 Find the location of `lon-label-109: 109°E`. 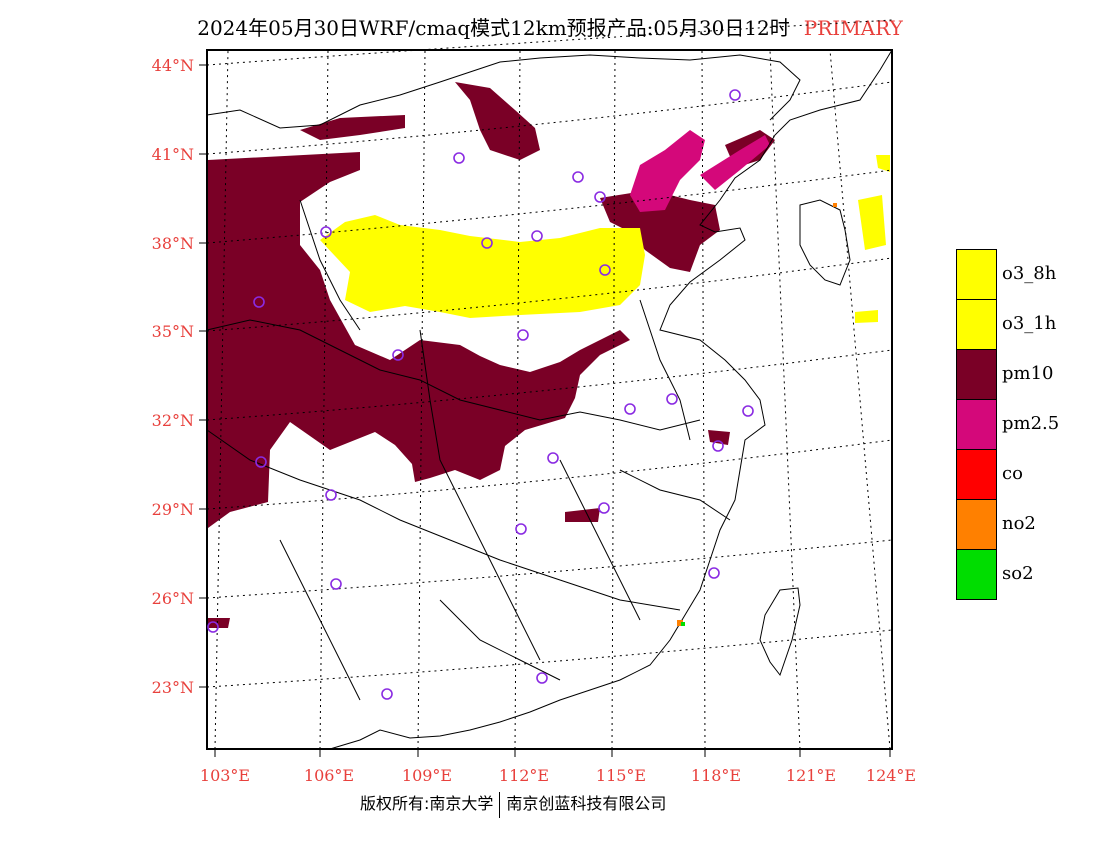

lon-label-109: 109°E is located at coordinates (427, 775).